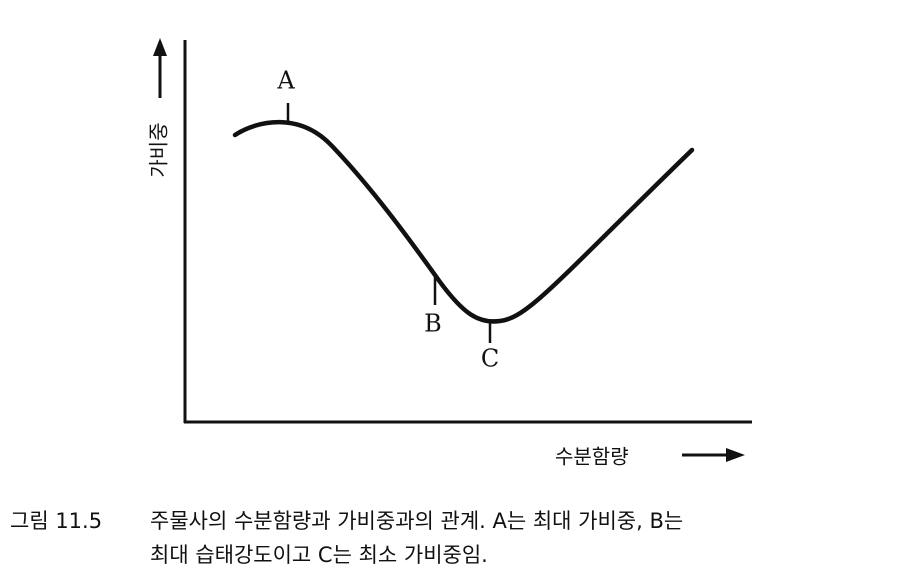 The image size is (907, 571). I want to click on y-axis-arrow, so click(160, 68).